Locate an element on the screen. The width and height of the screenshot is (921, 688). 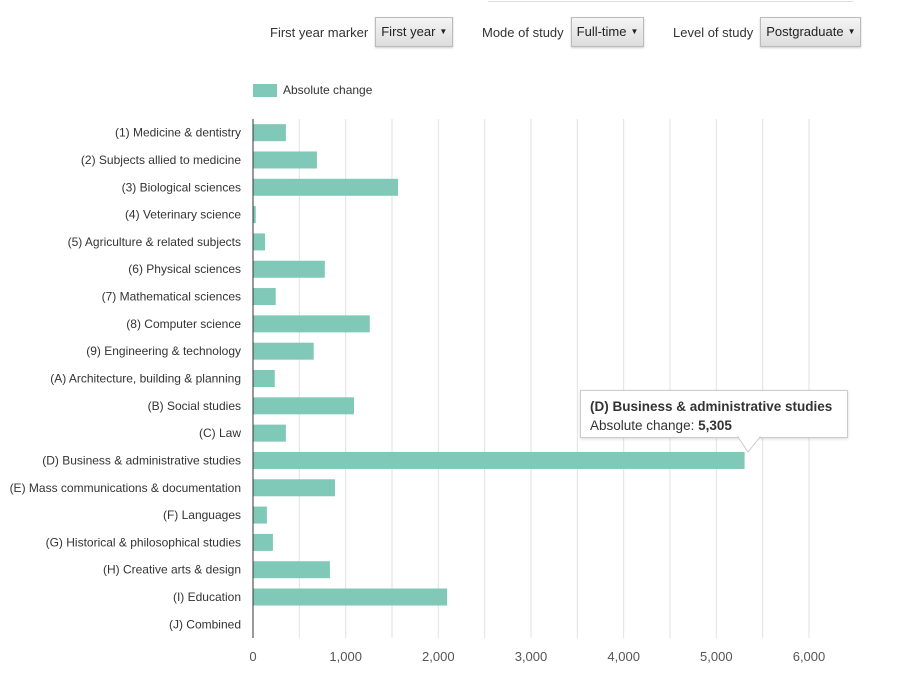
category-label: (G) Historical & philosophical studies is located at coordinates (143, 542).